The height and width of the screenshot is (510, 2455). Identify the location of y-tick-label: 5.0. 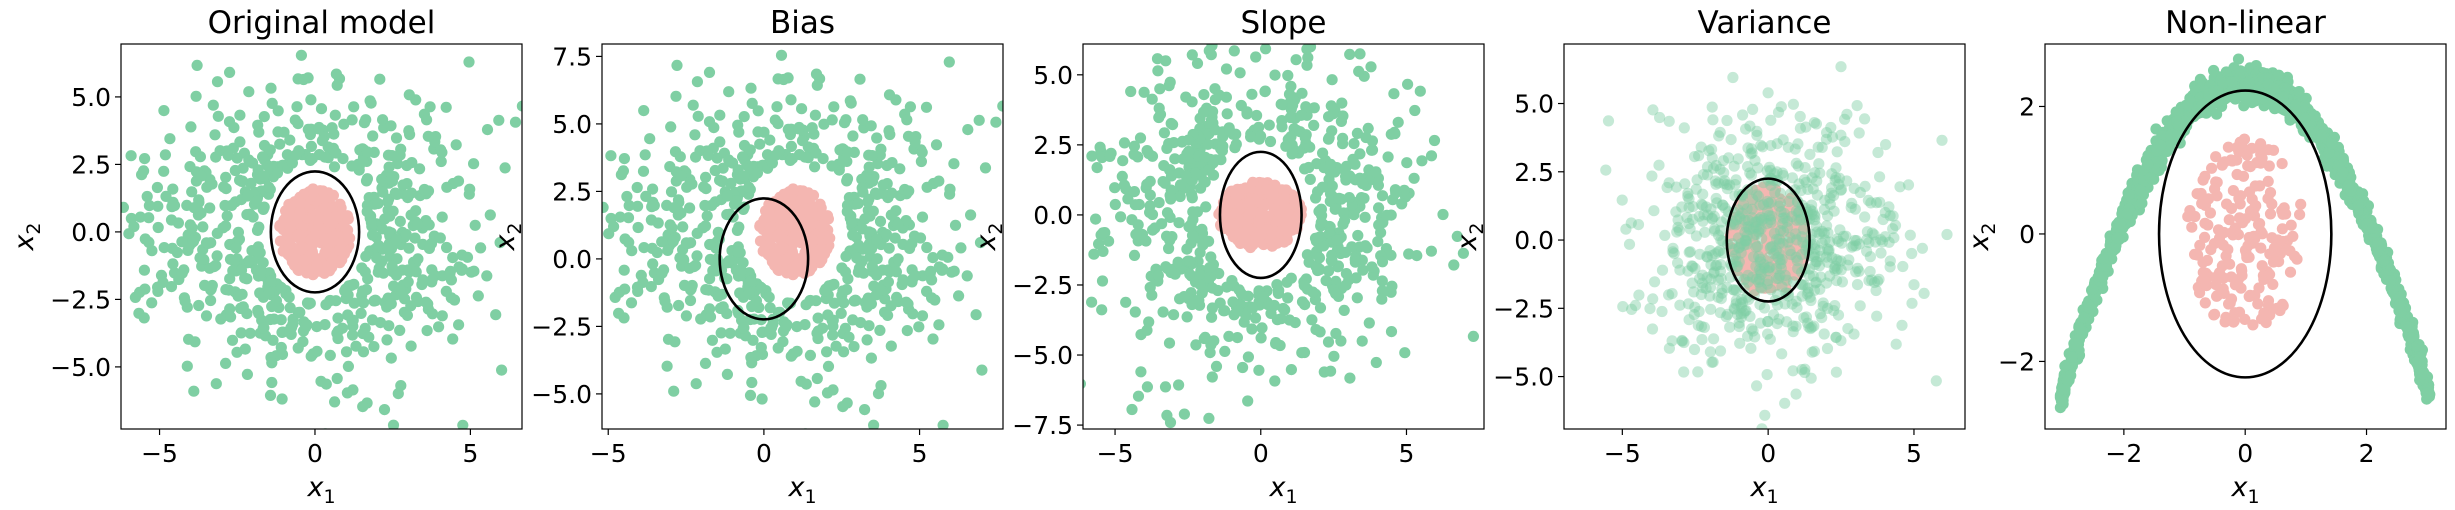
(572, 124).